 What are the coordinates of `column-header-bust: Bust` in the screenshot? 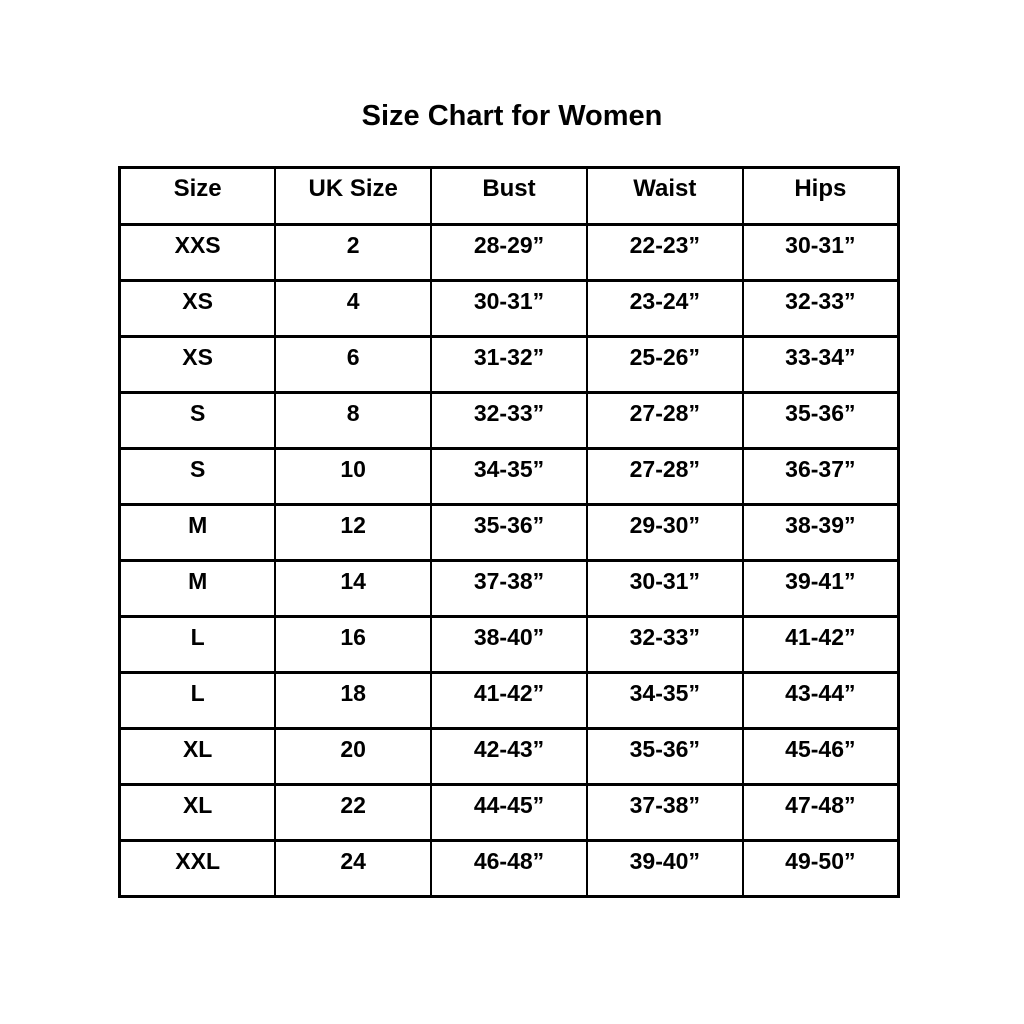 It's located at (509, 196).